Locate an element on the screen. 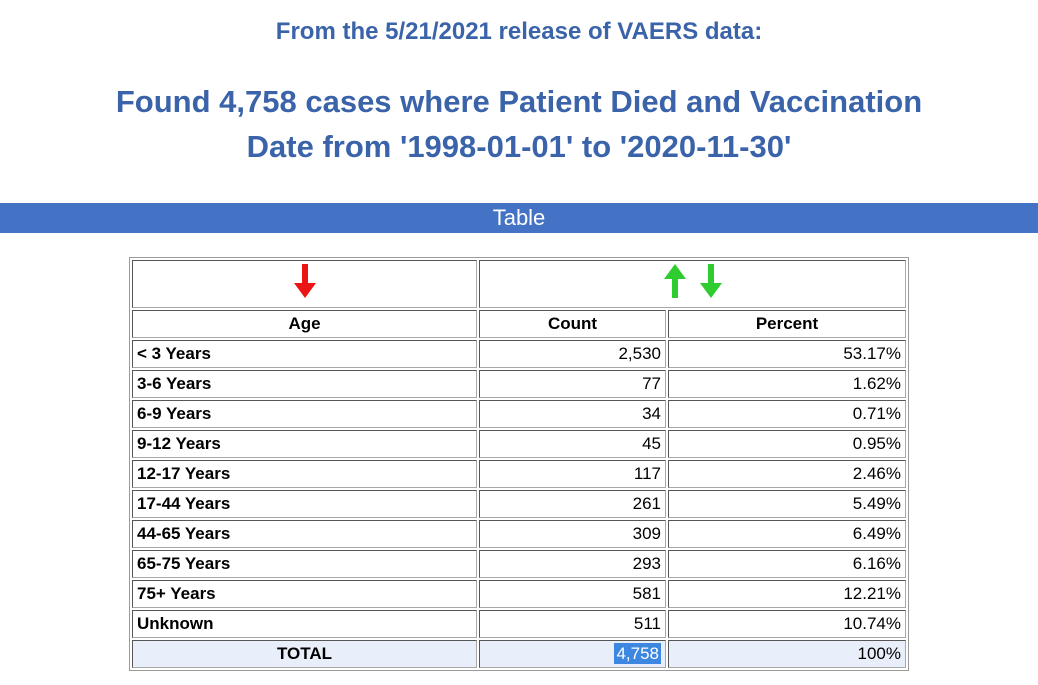 This screenshot has width=1038, height=685. sort-ascending-green-arrow-icon is located at coordinates (675, 281).